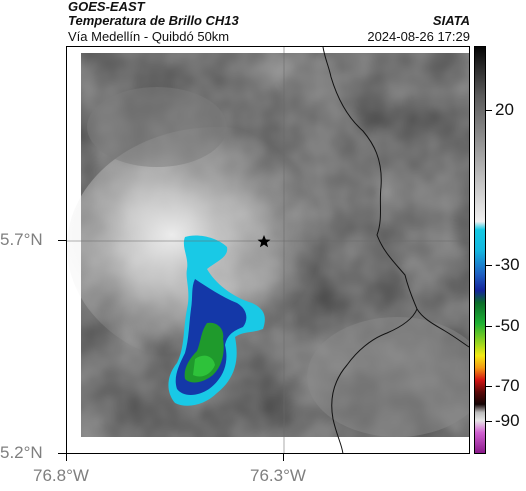  I want to click on x-tick-label: 76.3°W, so click(278, 475).